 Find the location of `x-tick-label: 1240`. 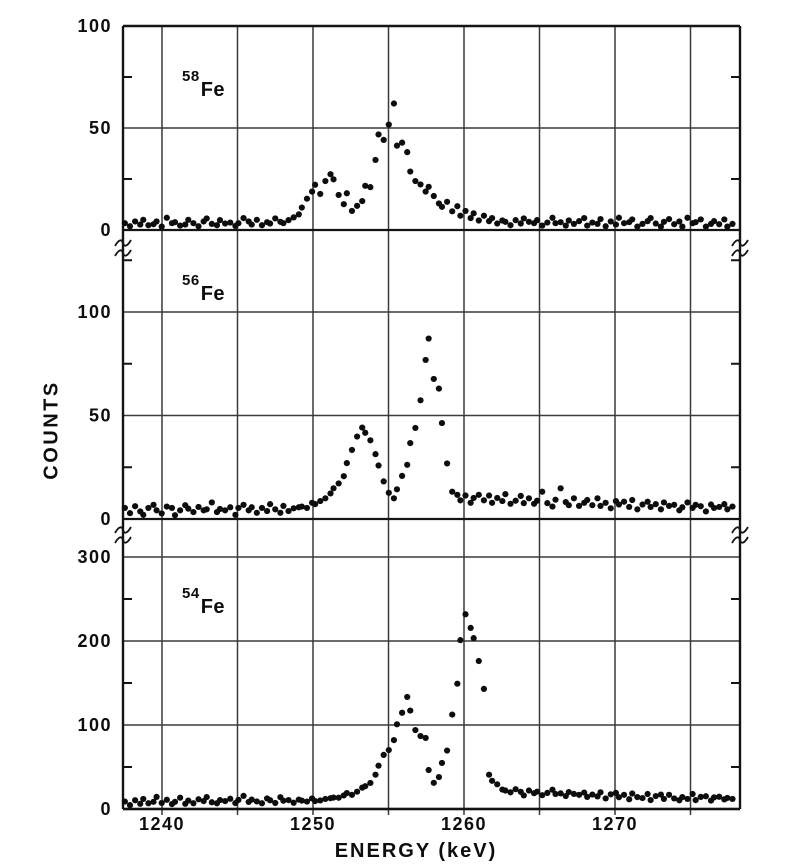

x-tick-label: 1240 is located at coordinates (162, 824).